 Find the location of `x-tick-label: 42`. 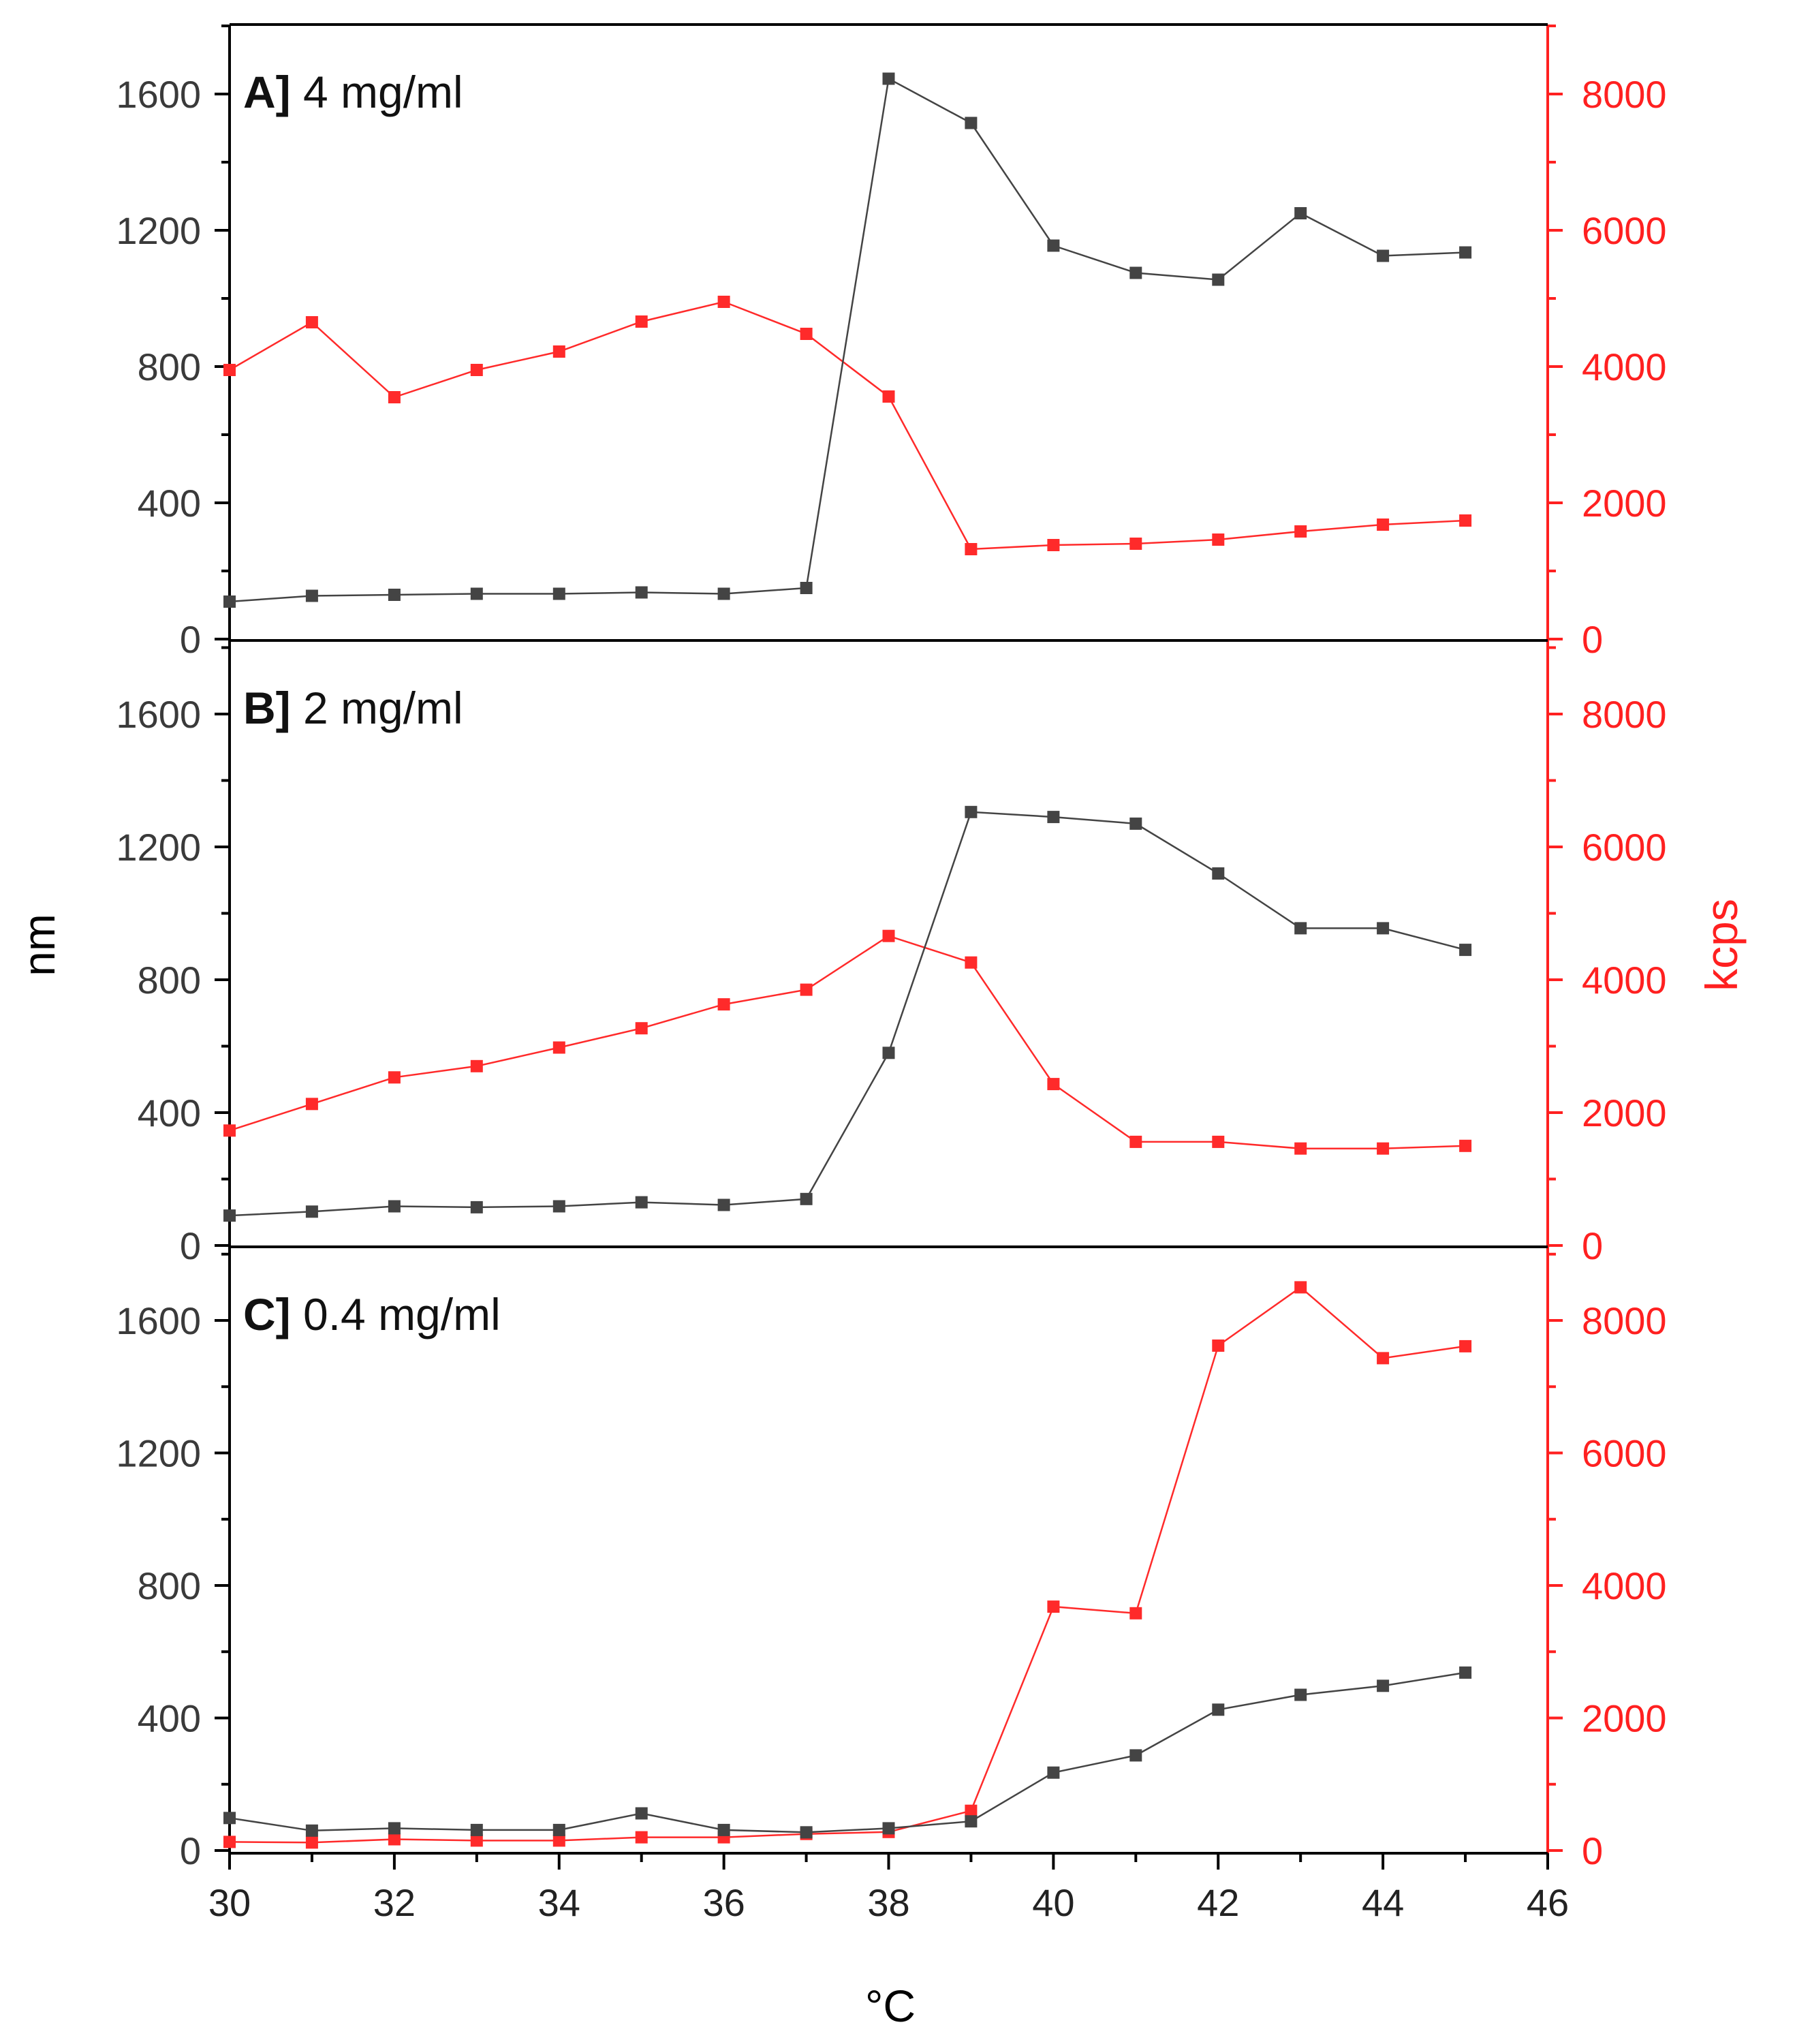

x-tick-label: 42 is located at coordinates (1218, 1902).